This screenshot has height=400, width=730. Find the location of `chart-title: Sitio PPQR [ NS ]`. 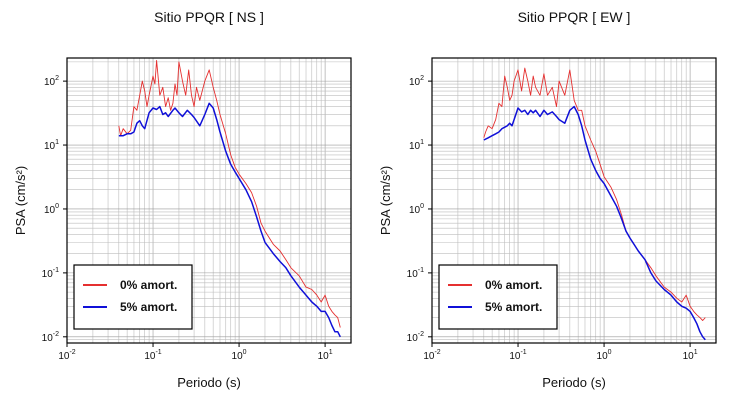

chart-title: Sitio PPQR [ NS ] is located at coordinates (209, 17).